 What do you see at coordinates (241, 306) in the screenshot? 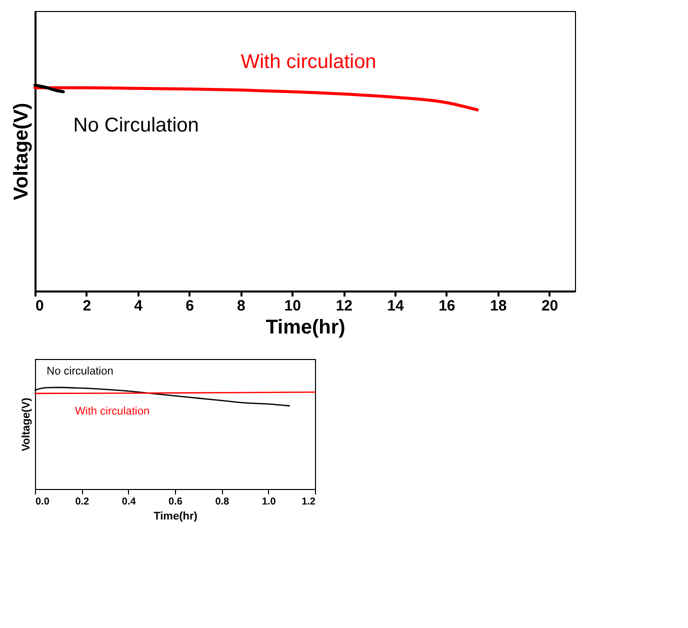
I see `x-tick-label: 8` at bounding box center [241, 306].